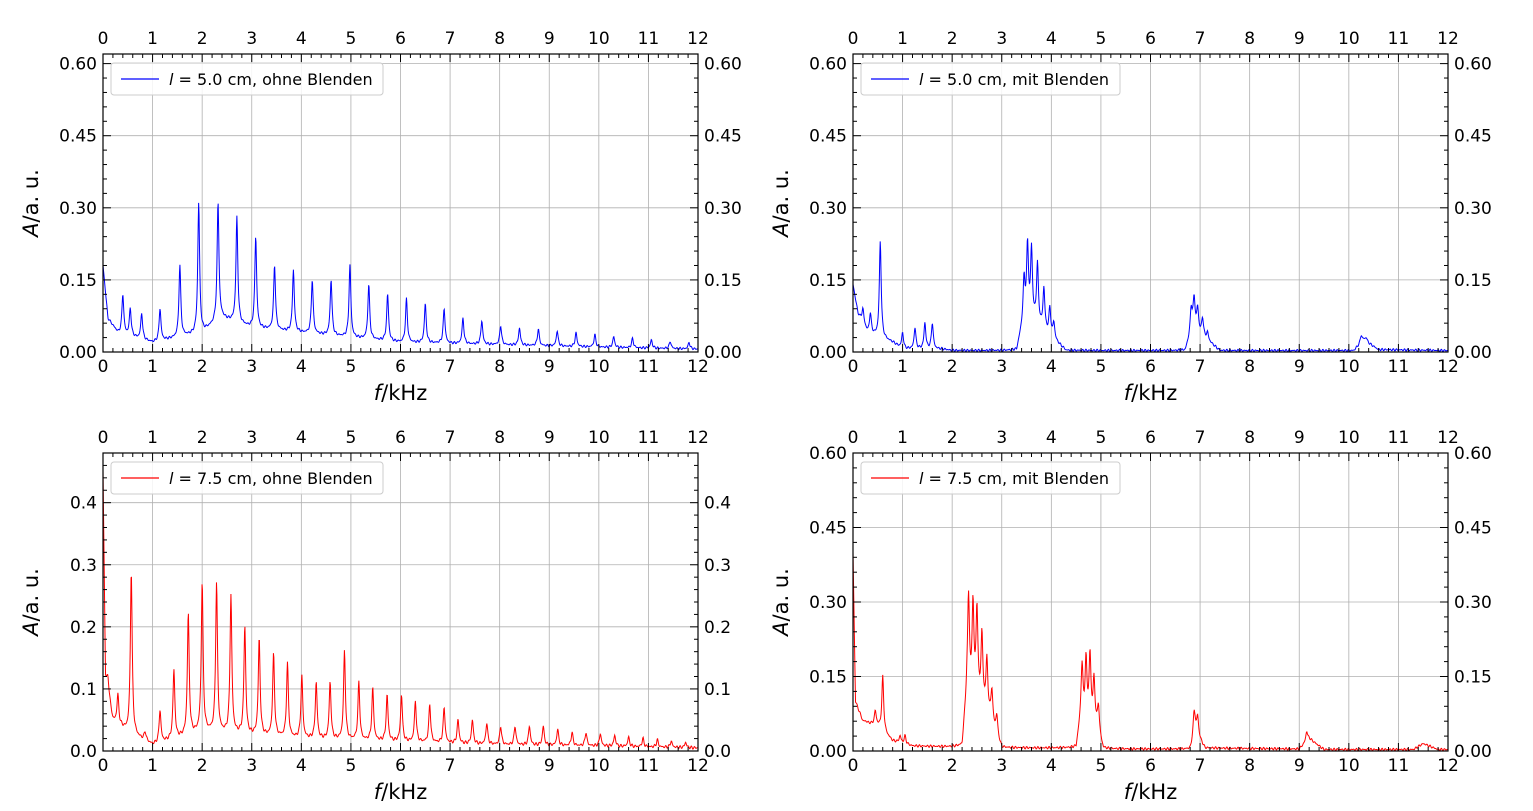  Describe the element at coordinates (717, 628) in the screenshot. I see `y-tick-label-right: 0.2` at that location.